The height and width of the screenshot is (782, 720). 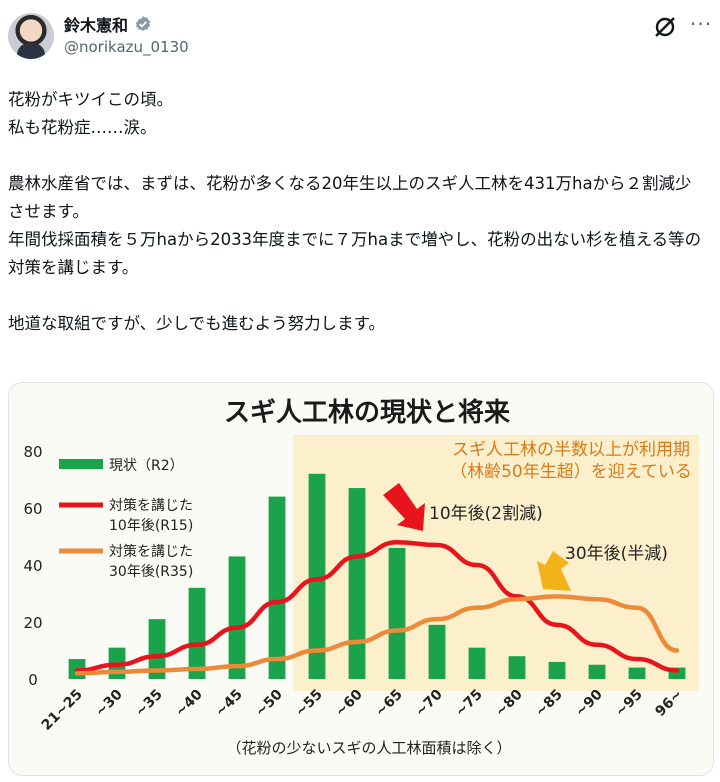 What do you see at coordinates (146, 466) in the screenshot?
I see `legend-label: 現状（R2）` at bounding box center [146, 466].